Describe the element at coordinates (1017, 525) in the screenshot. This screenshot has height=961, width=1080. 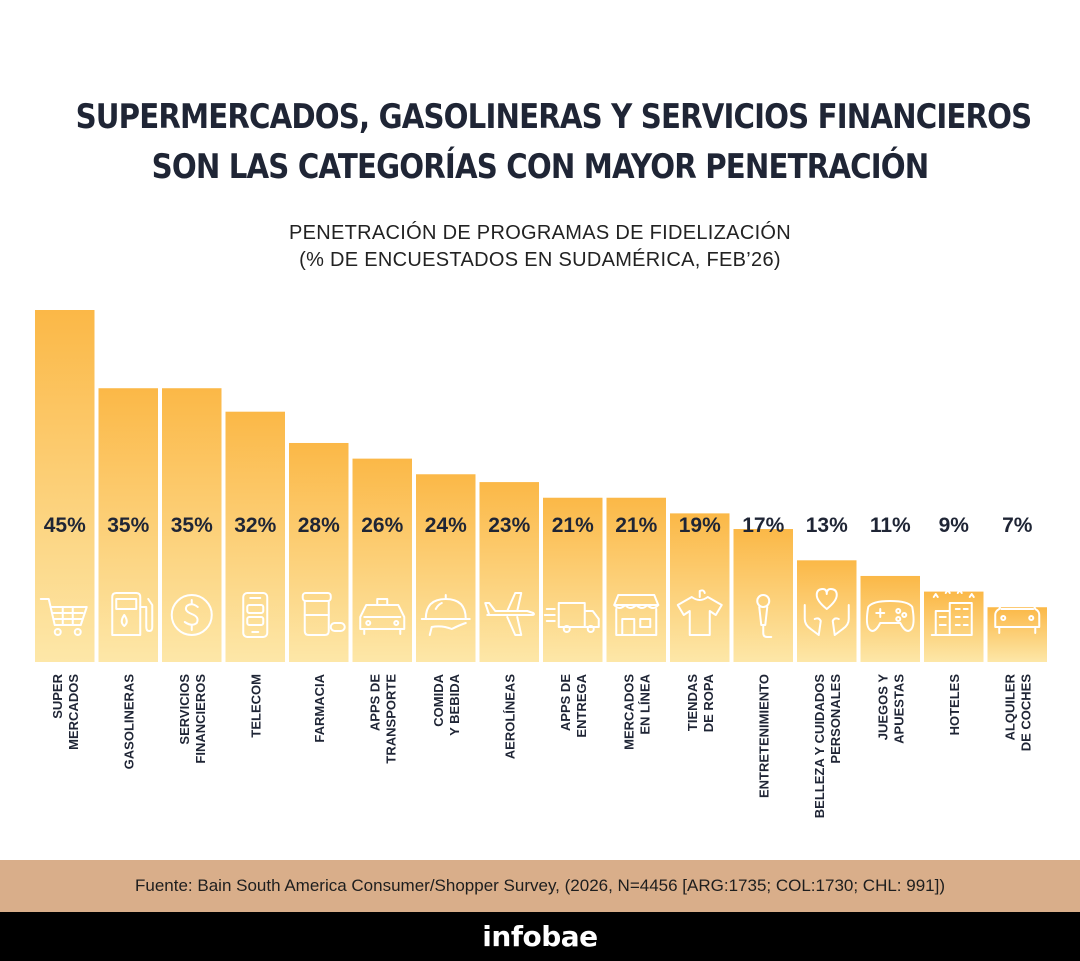
I see `data-label: 7%` at that location.